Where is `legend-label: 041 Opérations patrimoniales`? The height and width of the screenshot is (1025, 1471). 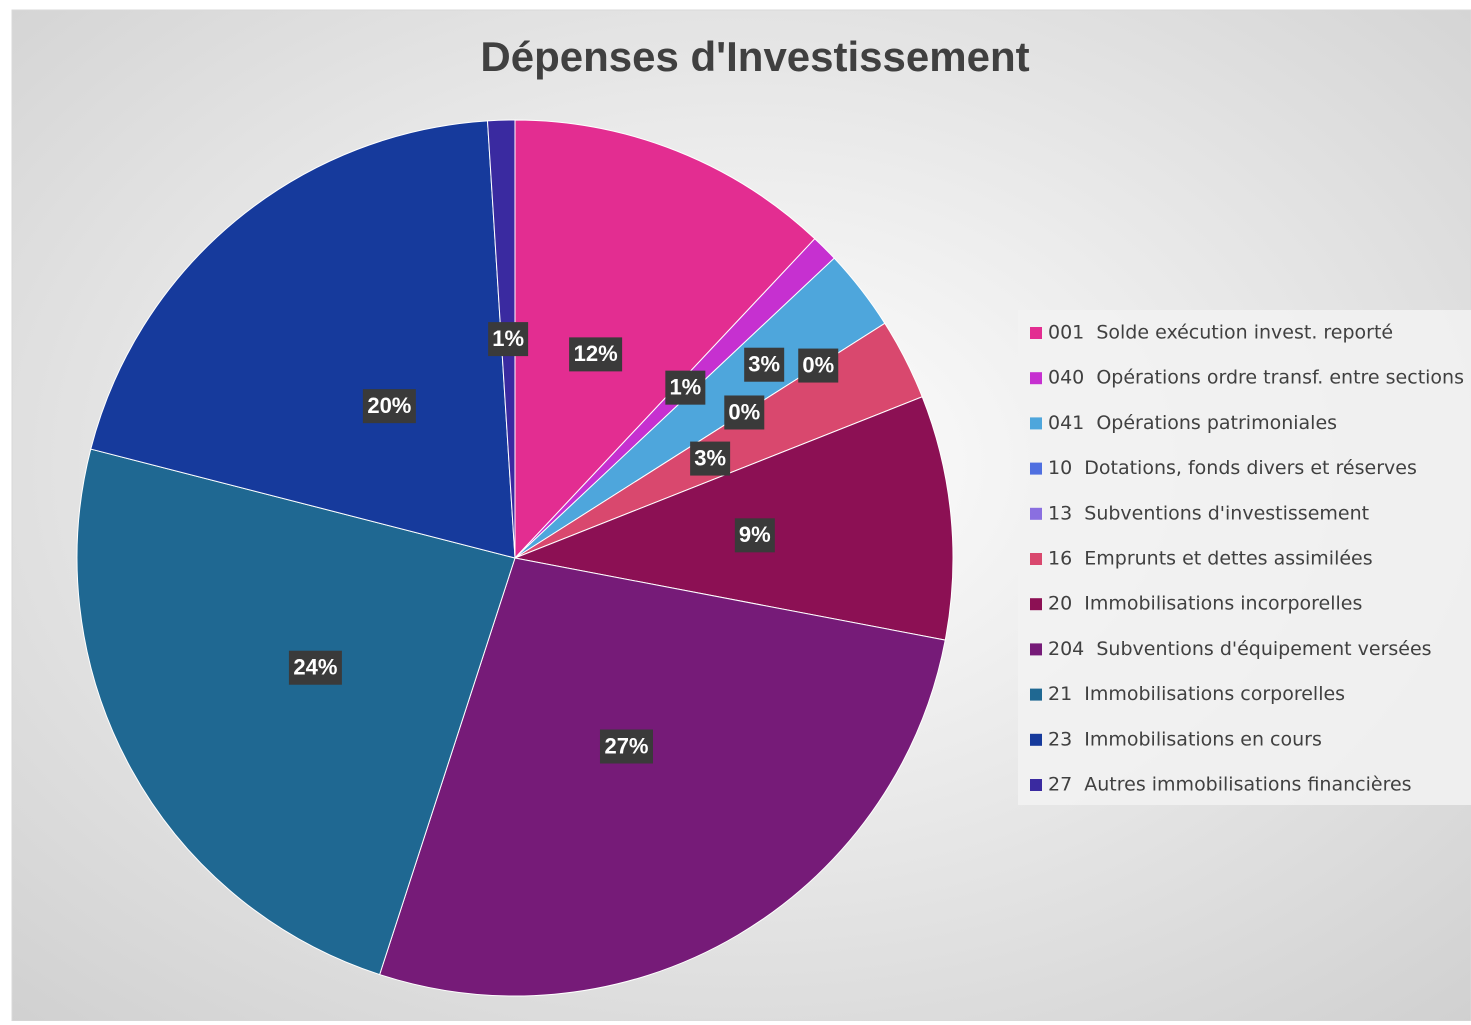 legend-label: 041 Opérations patrimoniales is located at coordinates (1192, 423).